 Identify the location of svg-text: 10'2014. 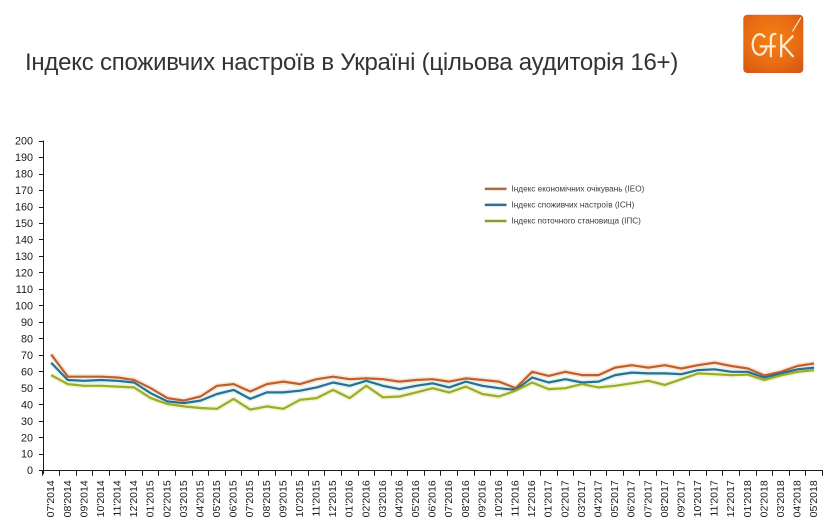
(101, 498).